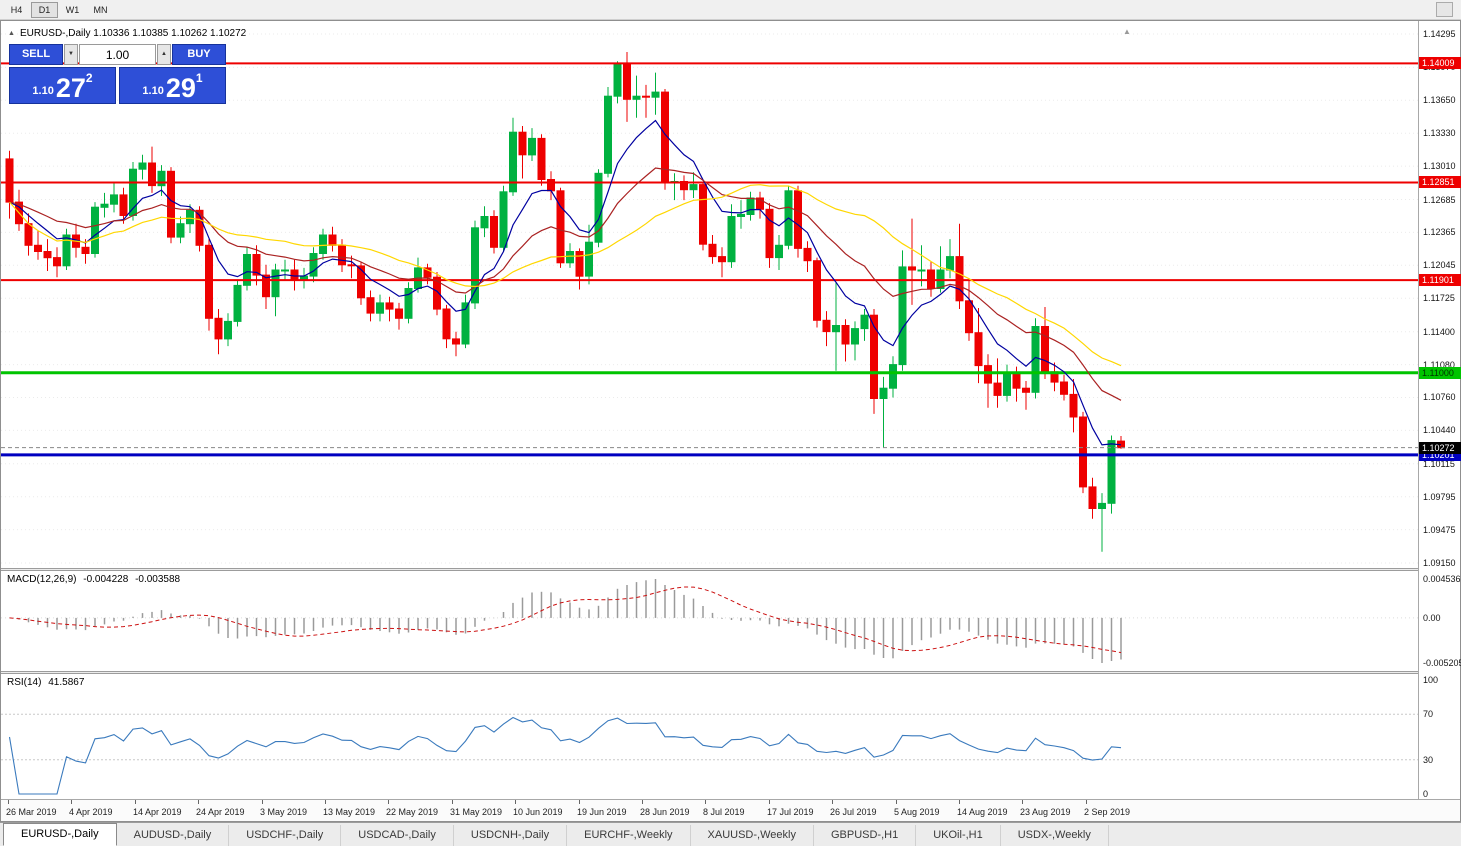 This screenshot has width=1461, height=846. Describe the element at coordinates (71, 54) in the screenshot. I see `volume-decrease-button: ▼` at that location.